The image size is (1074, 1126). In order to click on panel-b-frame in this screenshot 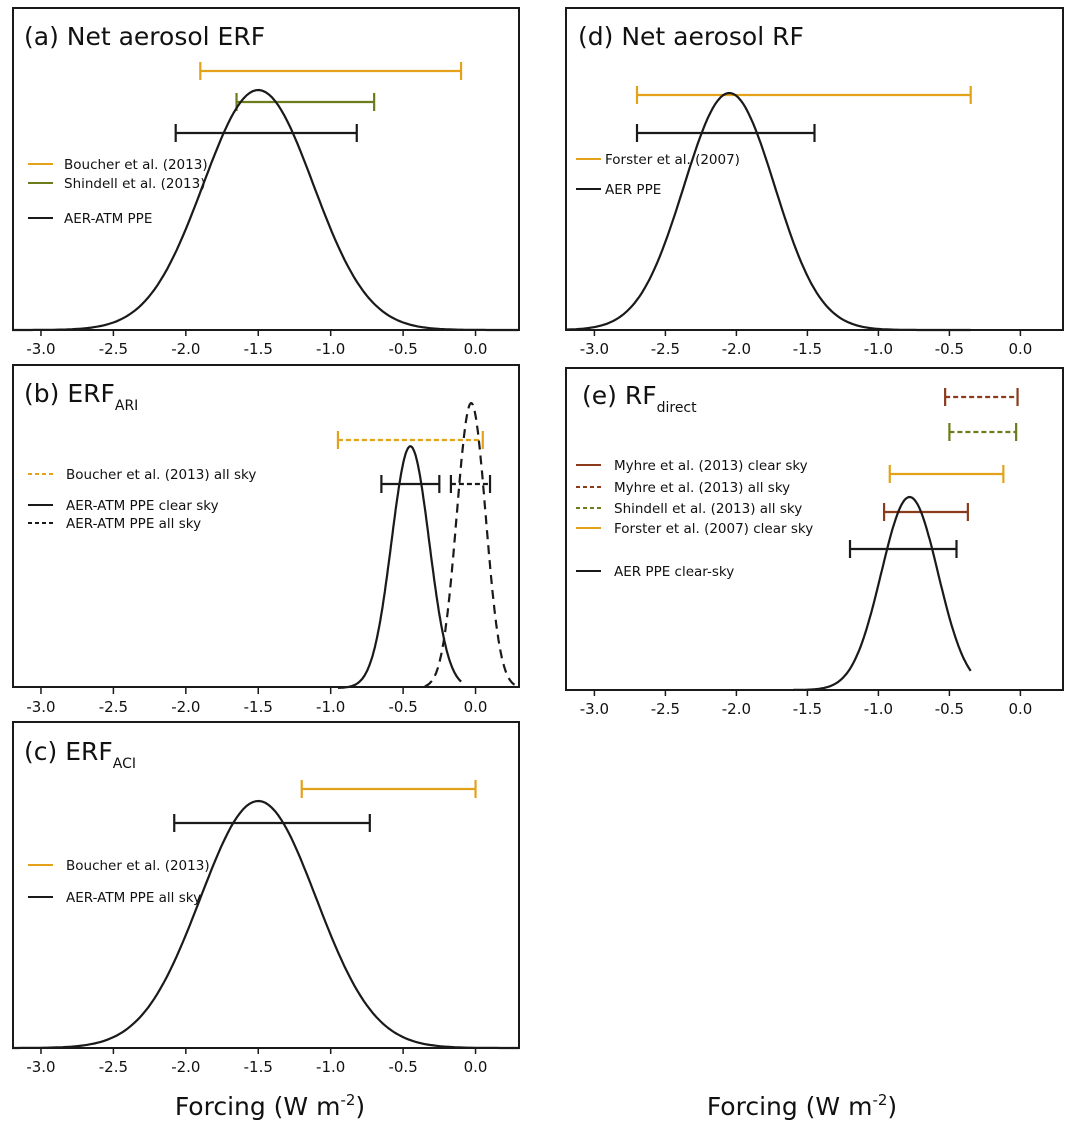, I will do `click(266, 526)`.